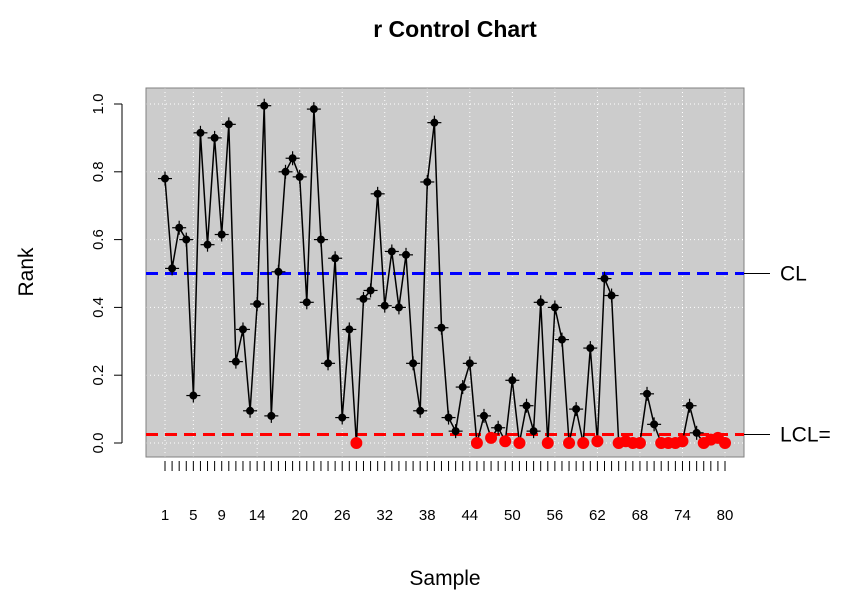 Image resolution: width=851 pixels, height=597 pixels. Describe the element at coordinates (512, 515) in the screenshot. I see `x-tick-label: 50` at that location.